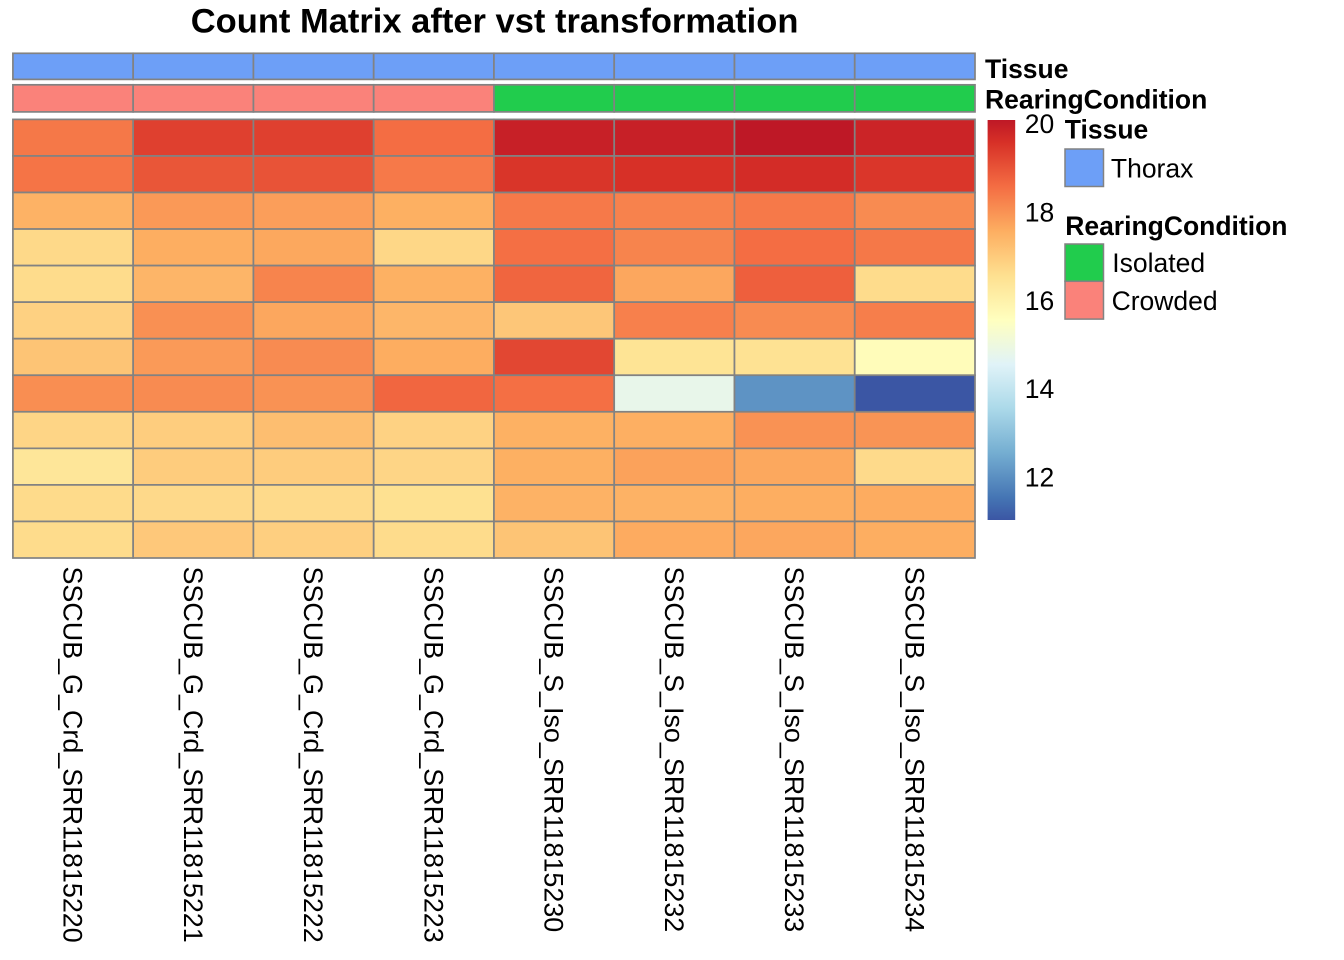 Image resolution: width=1344 pixels, height=960 pixels. I want to click on svg-text: SSCUB_G_Crd_SRR11815222, so click(313, 755).